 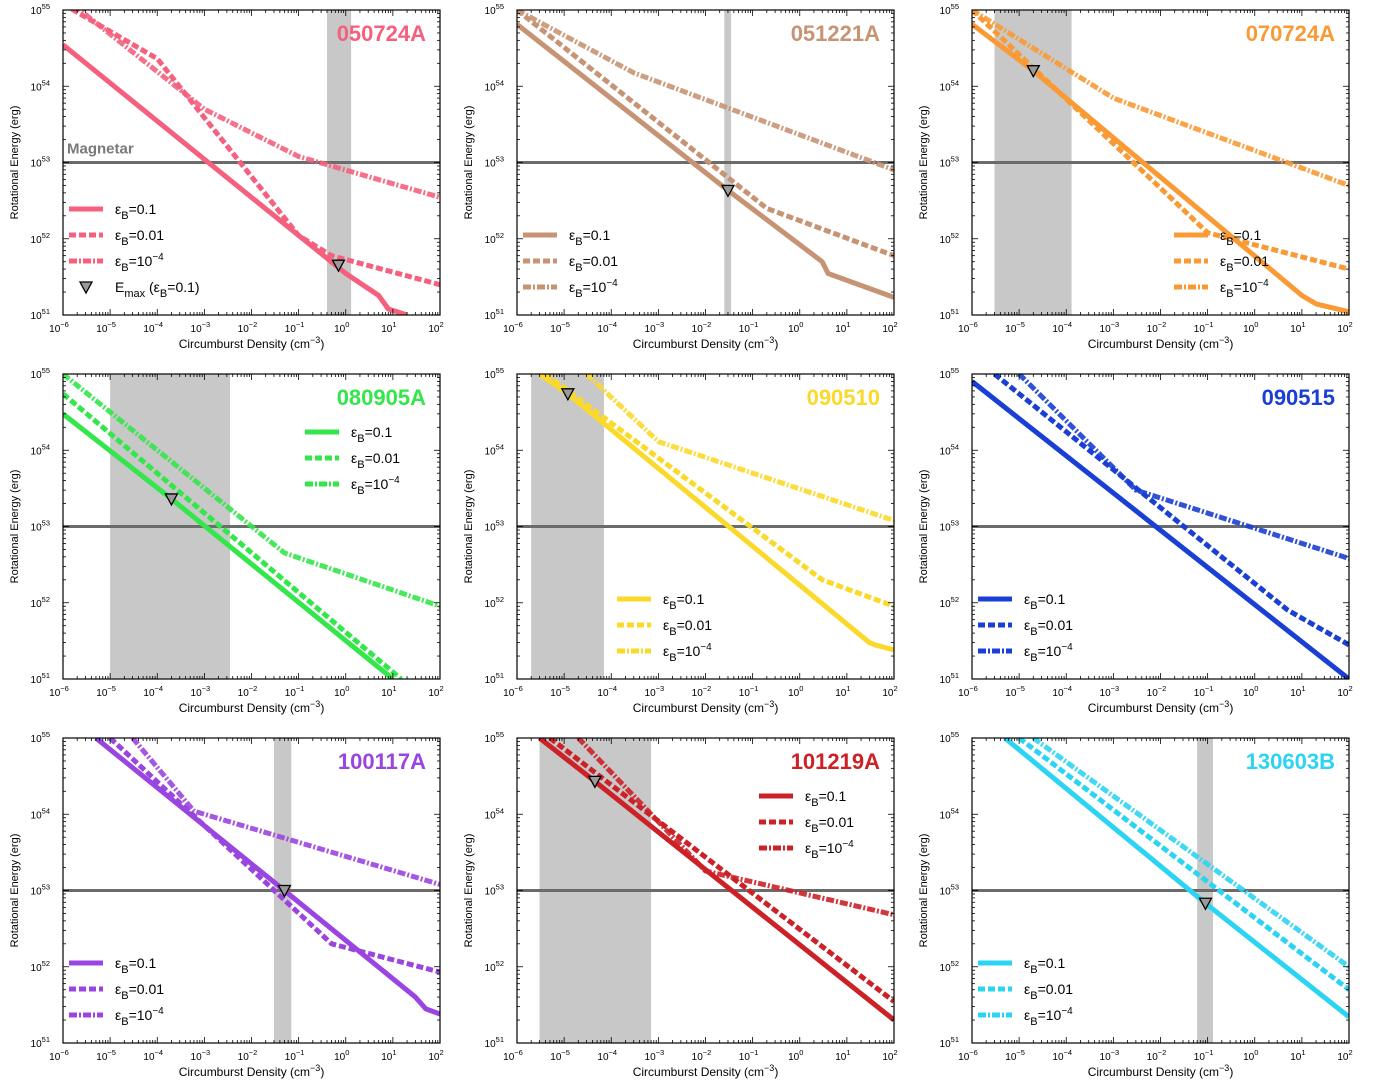 What do you see at coordinates (381, 397) in the screenshot?
I see `panel-title: 080905A` at bounding box center [381, 397].